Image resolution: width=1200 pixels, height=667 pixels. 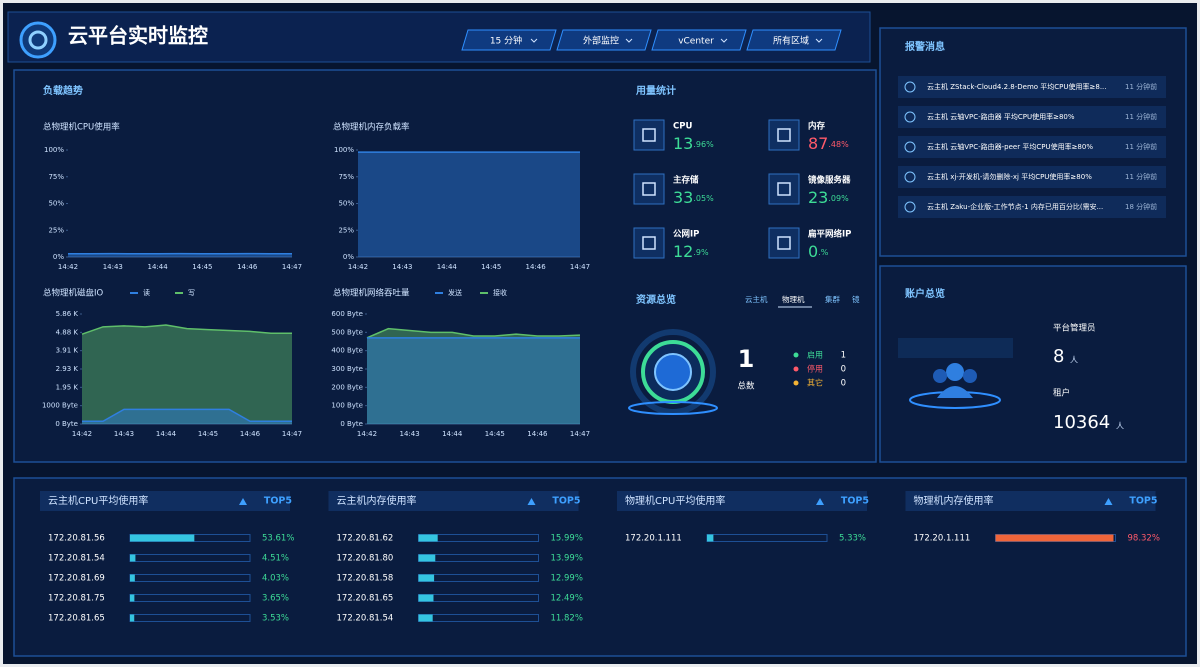 What do you see at coordinates (683, 251) in the screenshot?
I see `usage-integer: 12` at bounding box center [683, 251].